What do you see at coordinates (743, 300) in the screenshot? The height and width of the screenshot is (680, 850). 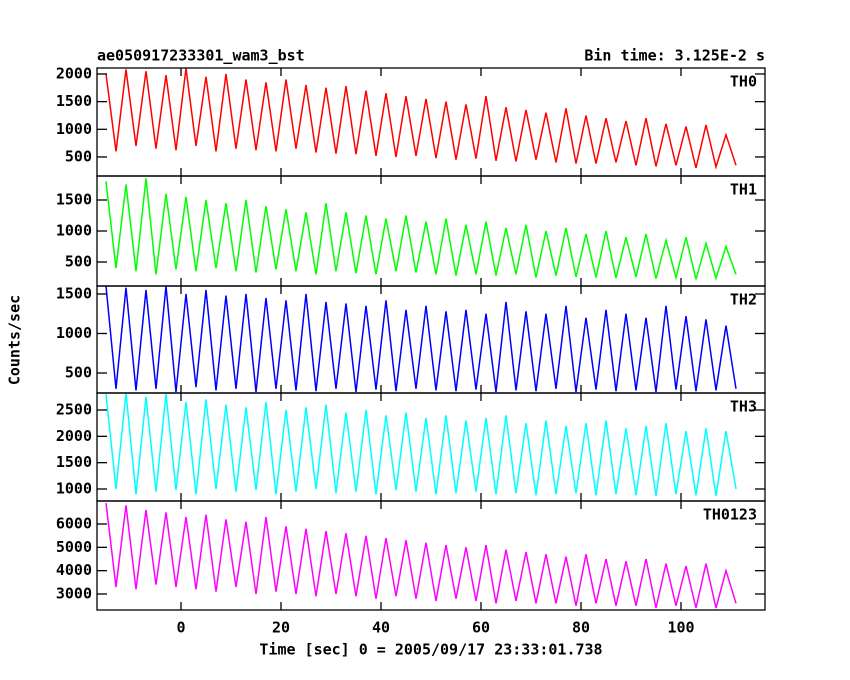 I see `series-label: TH2` at bounding box center [743, 300].